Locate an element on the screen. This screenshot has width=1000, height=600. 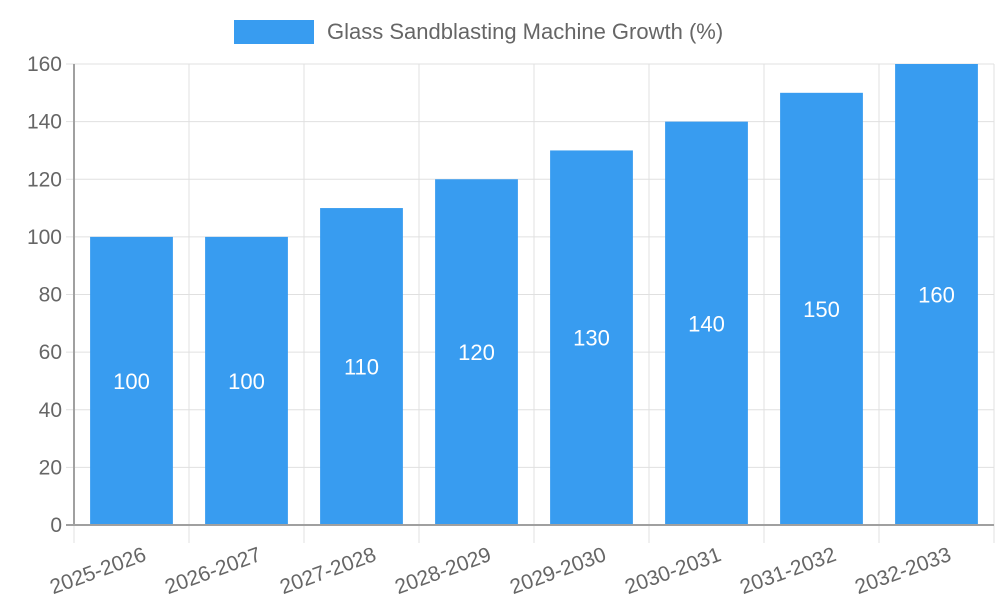
y-tick-label: 100 is located at coordinates (44, 237).